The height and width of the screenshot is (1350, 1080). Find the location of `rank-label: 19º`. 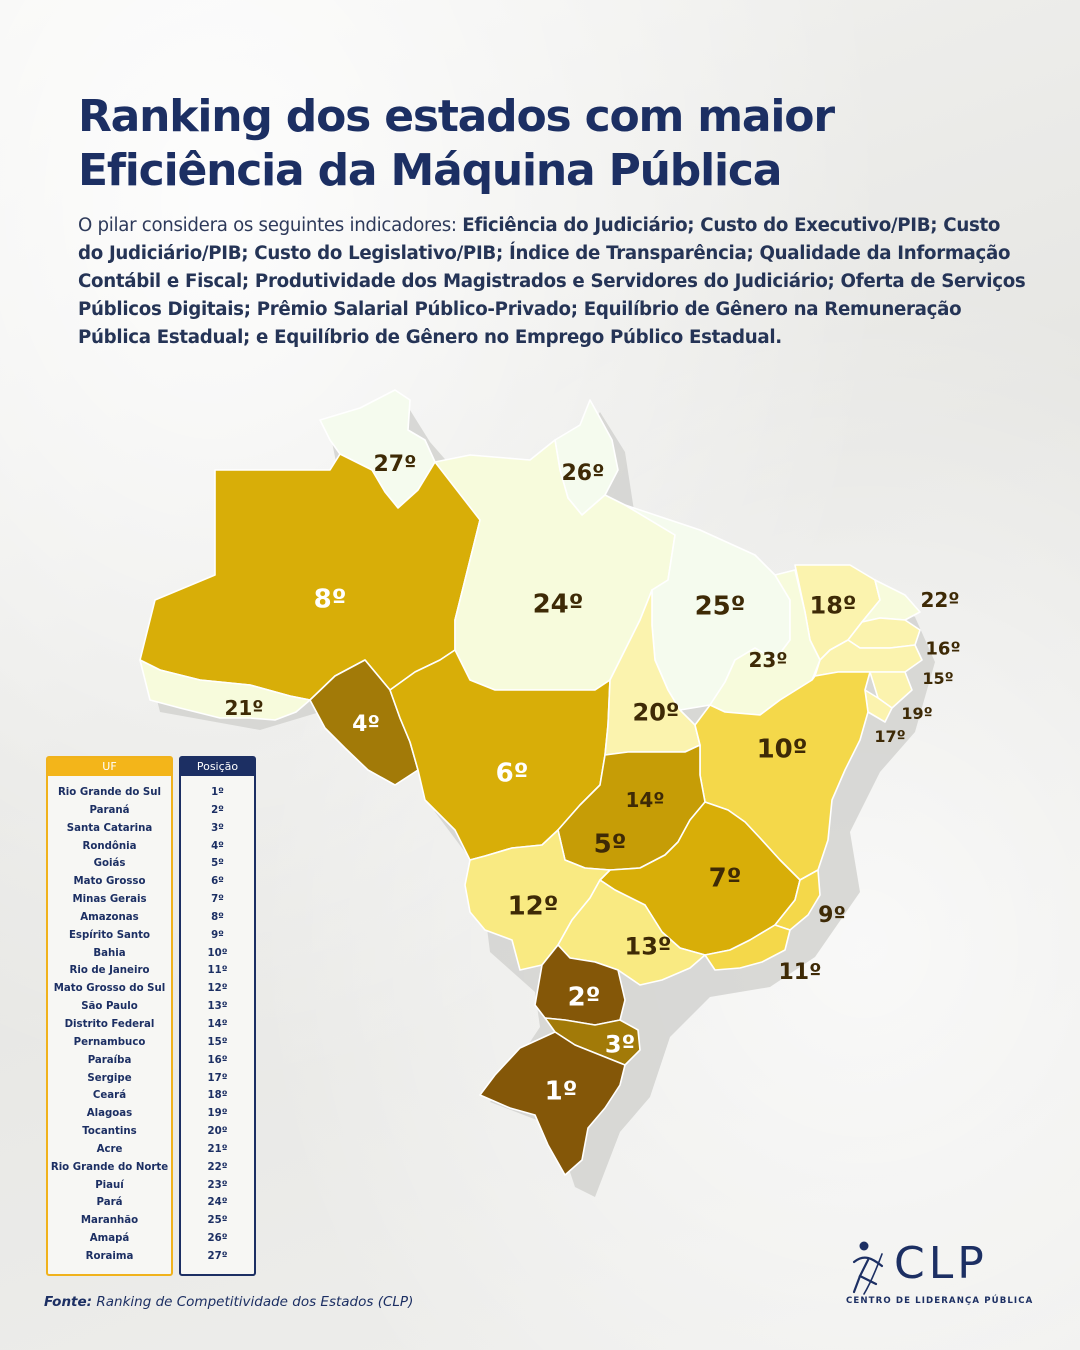

rank-label: 19º is located at coordinates (916, 713).